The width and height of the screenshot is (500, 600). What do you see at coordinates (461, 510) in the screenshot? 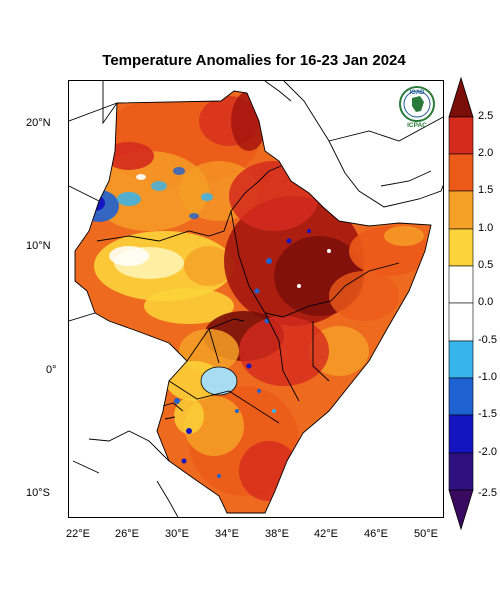
I see `colorbar-bottom-triangle` at bounding box center [461, 510].